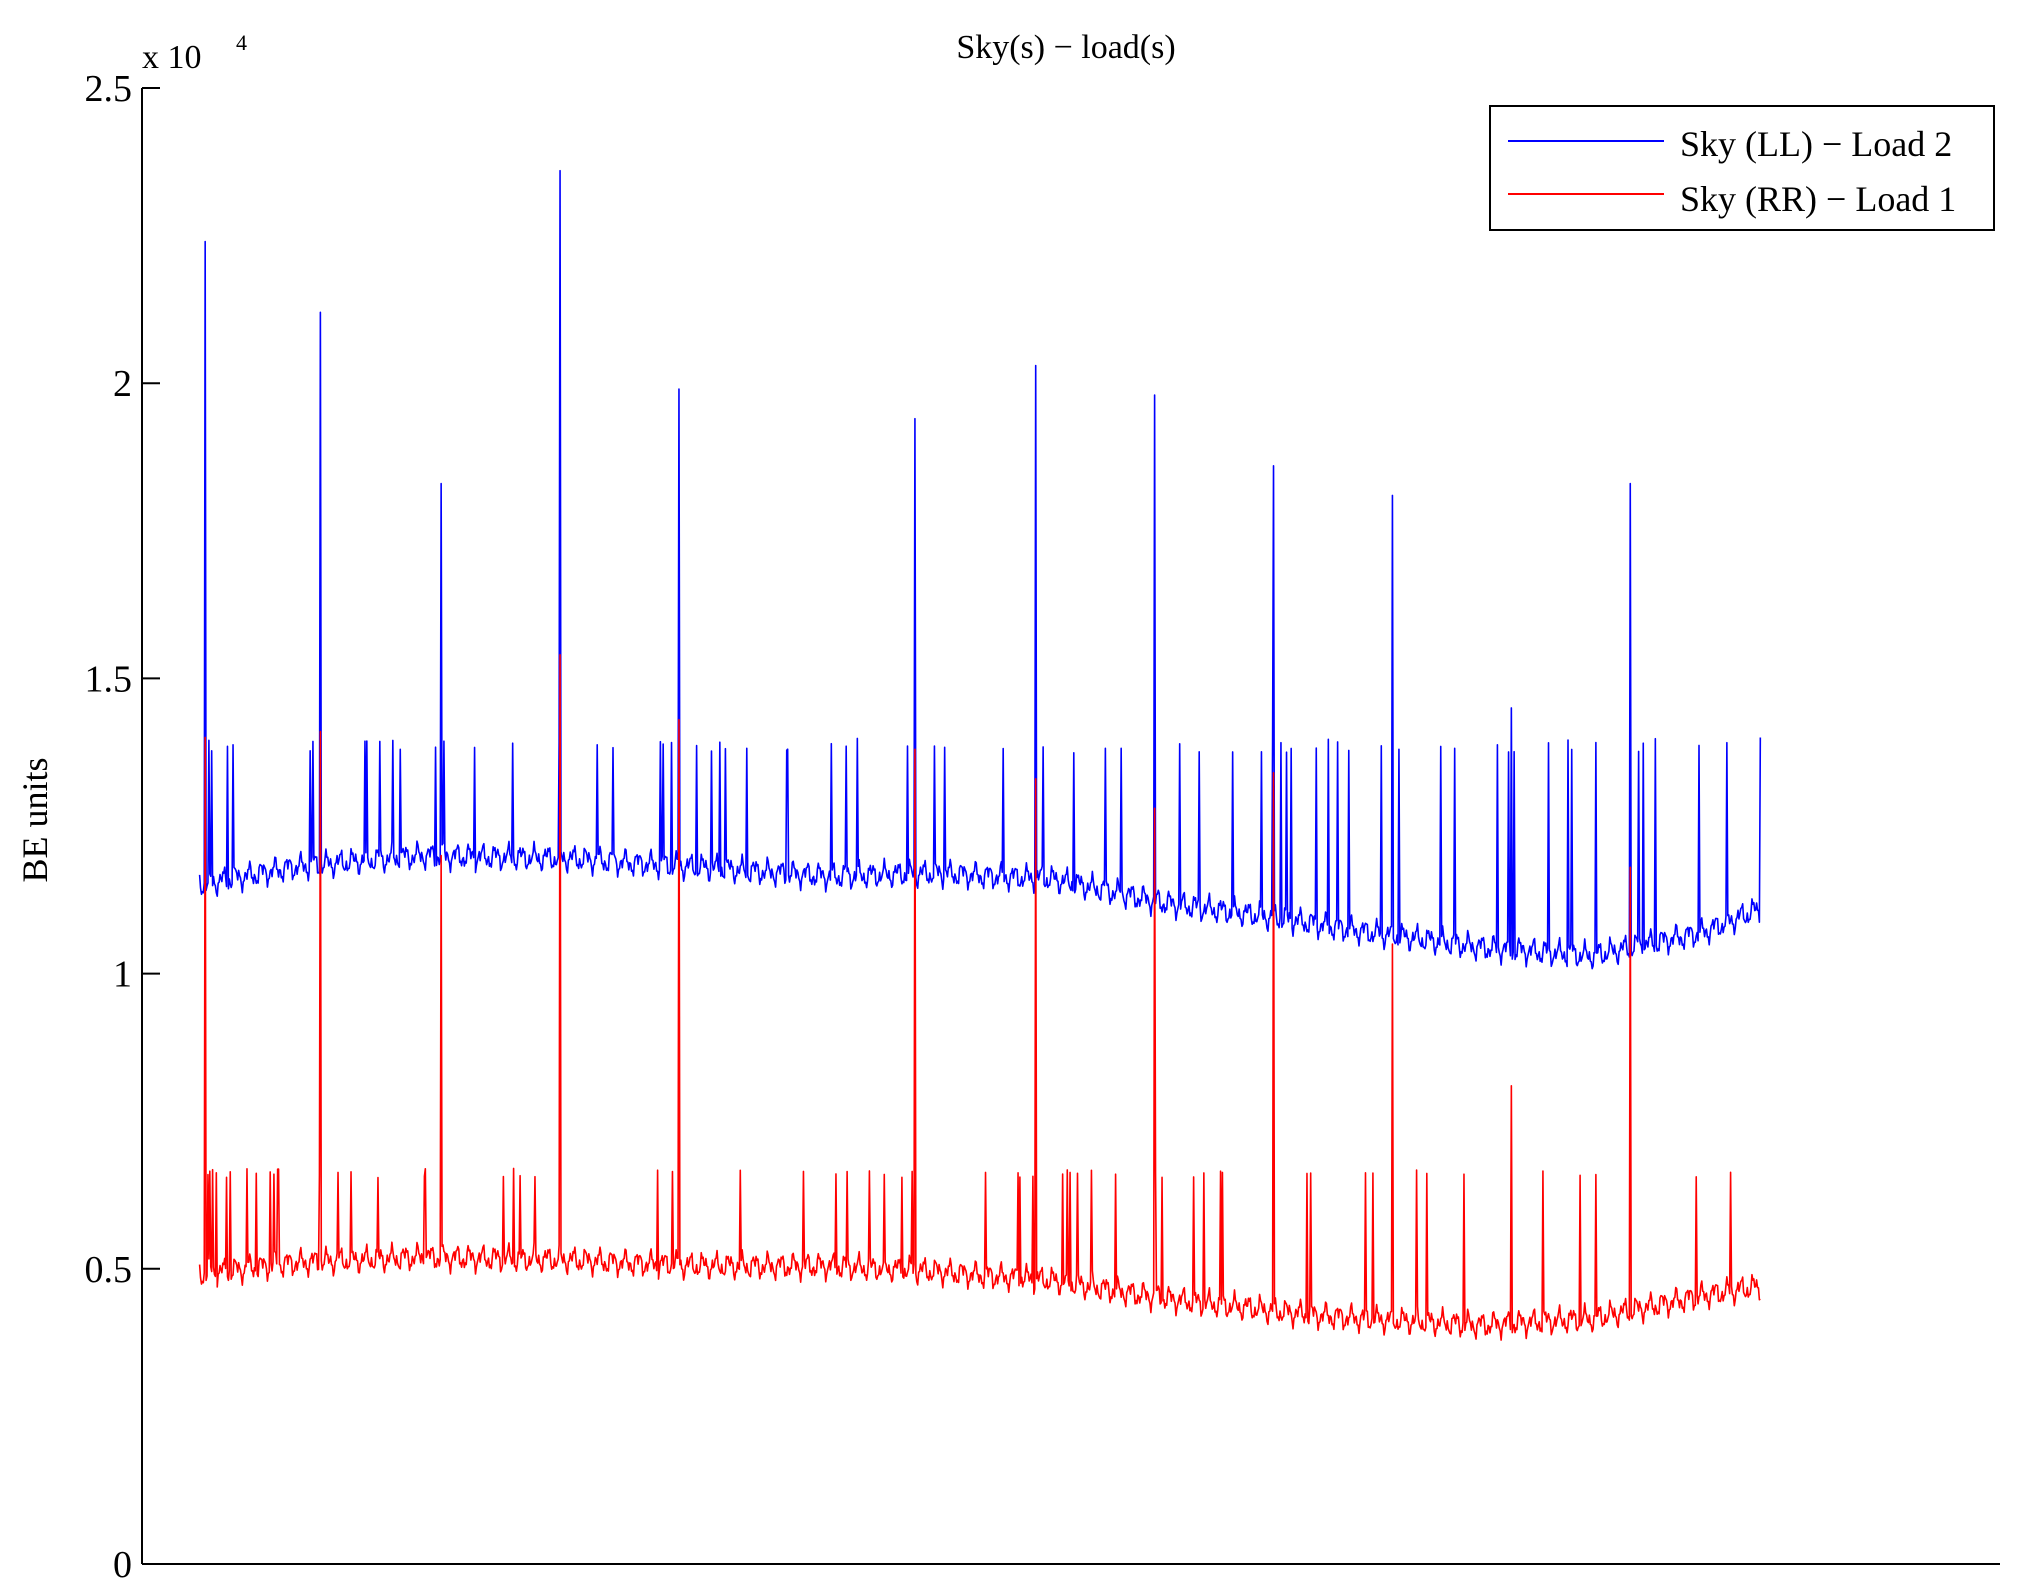 This screenshot has width=2029, height=1592. Describe the element at coordinates (122, 384) in the screenshot. I see `y-tick-label: 2` at that location.